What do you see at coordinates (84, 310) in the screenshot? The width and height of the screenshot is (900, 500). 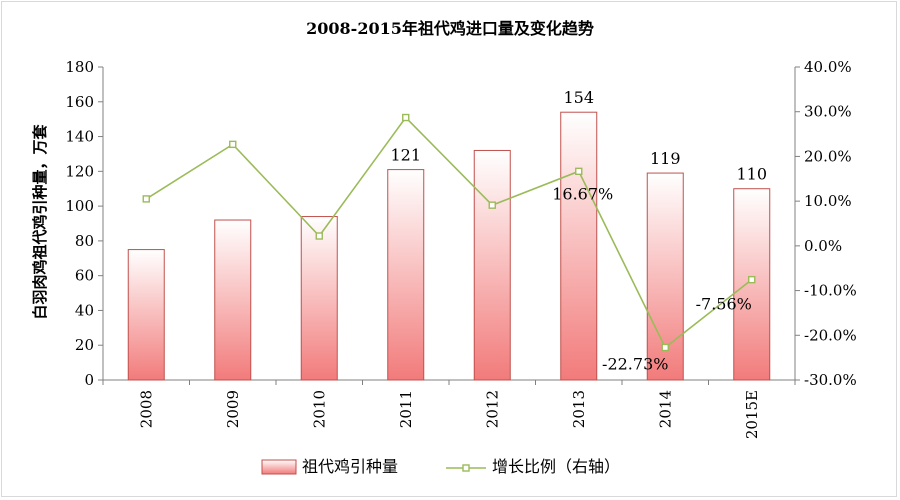 I see `y-tick-label-left: 40` at bounding box center [84, 310].